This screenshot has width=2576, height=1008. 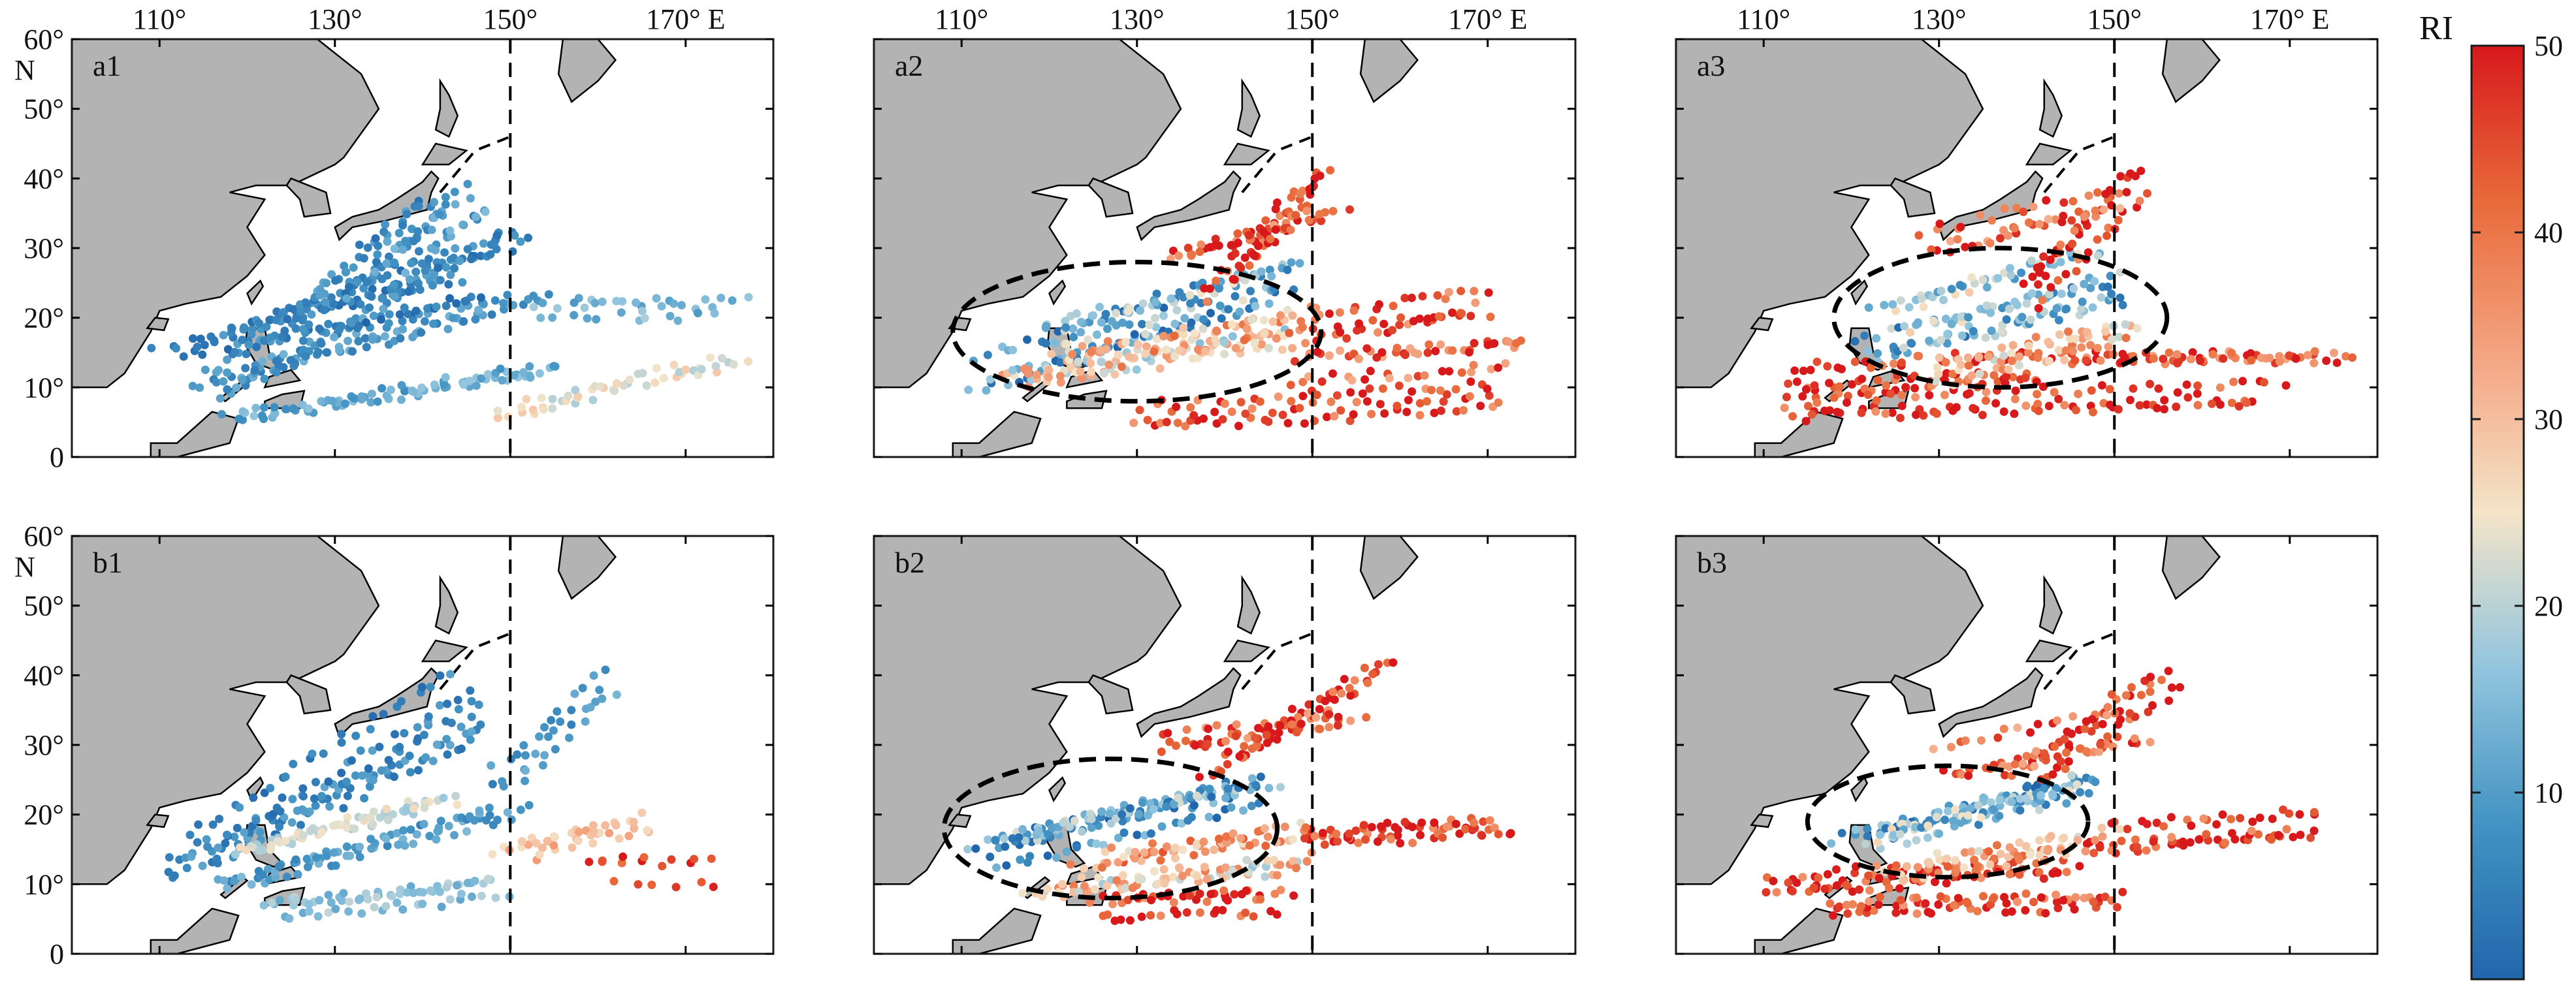 What do you see at coordinates (1487, 19) in the screenshot?
I see `x-tick-label: 170° E` at bounding box center [1487, 19].